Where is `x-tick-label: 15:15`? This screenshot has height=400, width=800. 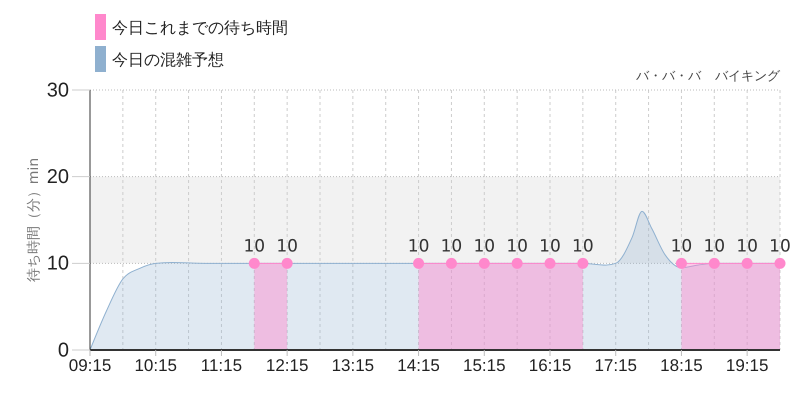
x-tick-label: 15:15 is located at coordinates (484, 366).